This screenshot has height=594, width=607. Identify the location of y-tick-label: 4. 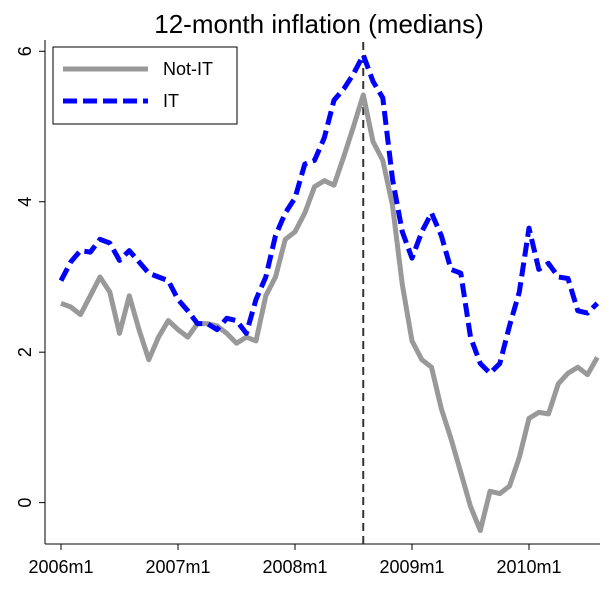
(25, 202).